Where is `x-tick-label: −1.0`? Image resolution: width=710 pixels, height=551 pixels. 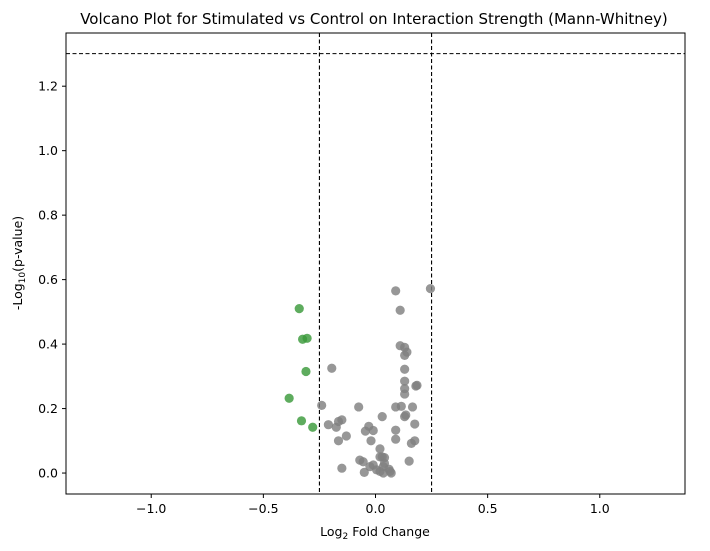 x-tick-label: −1.0 is located at coordinates (151, 508).